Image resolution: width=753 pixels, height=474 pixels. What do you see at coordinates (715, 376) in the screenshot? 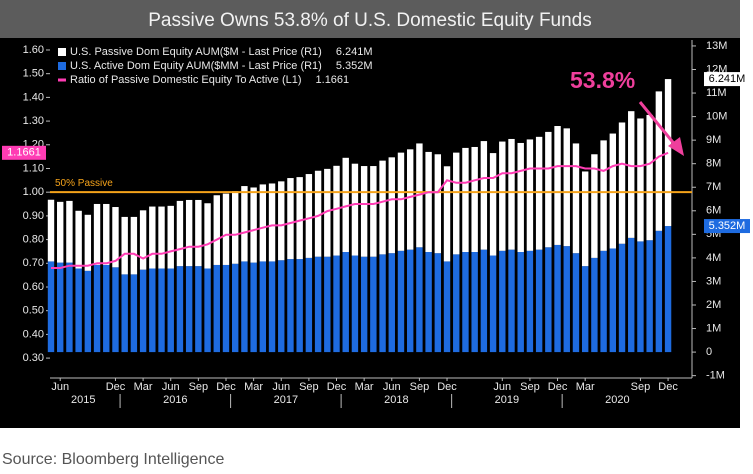
I see `y2-tick-label: -1M` at bounding box center [715, 376].